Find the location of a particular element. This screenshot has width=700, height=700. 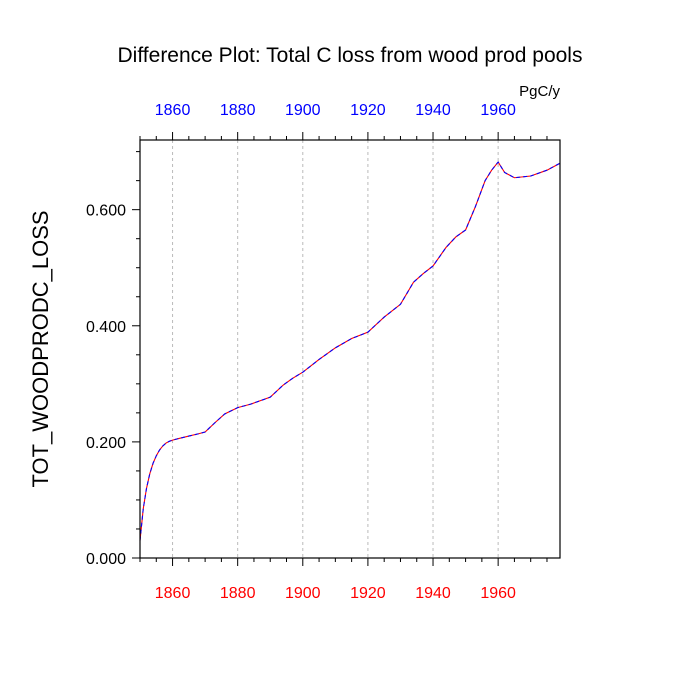

y-axis-label: TOT_WOODPRODC_LOSS is located at coordinates (40, 348).